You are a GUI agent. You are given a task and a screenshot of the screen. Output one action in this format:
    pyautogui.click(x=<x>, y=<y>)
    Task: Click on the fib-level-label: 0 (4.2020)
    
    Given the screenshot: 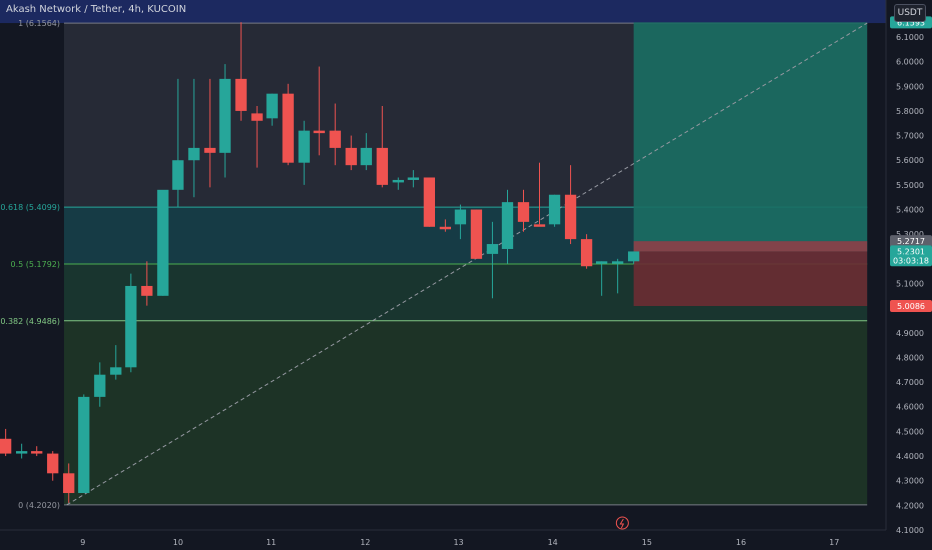 What is the action you would take?
    pyautogui.click(x=39, y=505)
    